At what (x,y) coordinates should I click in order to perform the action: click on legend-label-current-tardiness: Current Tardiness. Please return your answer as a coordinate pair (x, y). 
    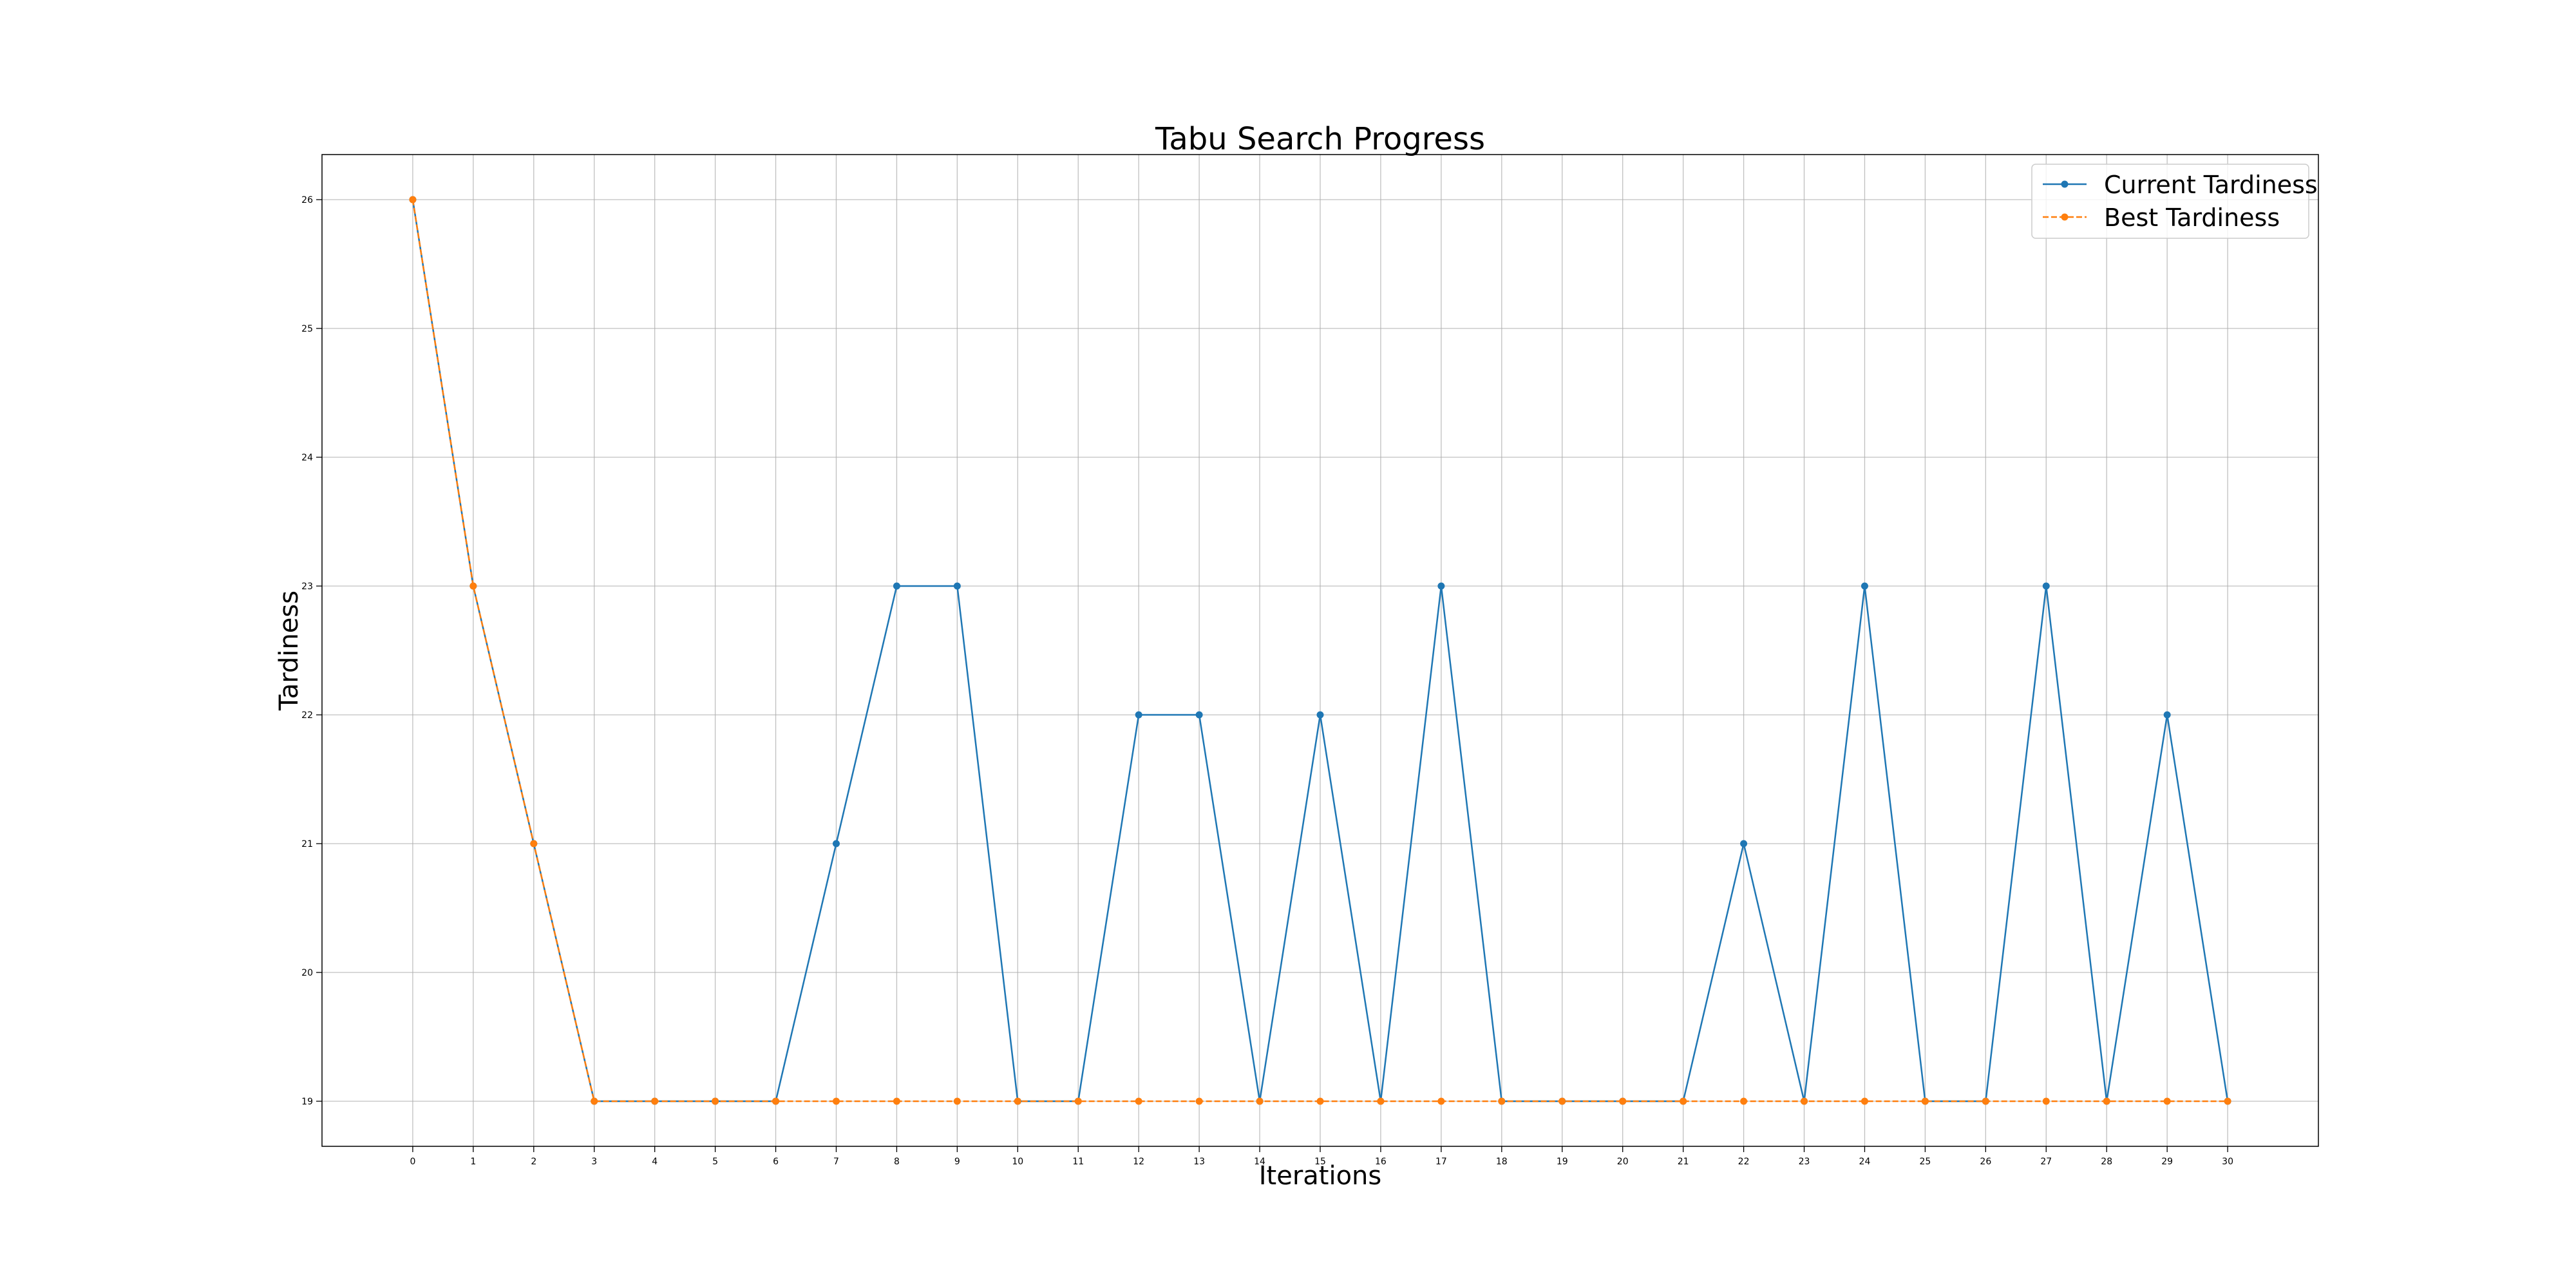
    Looking at the image, I should click on (2211, 185).